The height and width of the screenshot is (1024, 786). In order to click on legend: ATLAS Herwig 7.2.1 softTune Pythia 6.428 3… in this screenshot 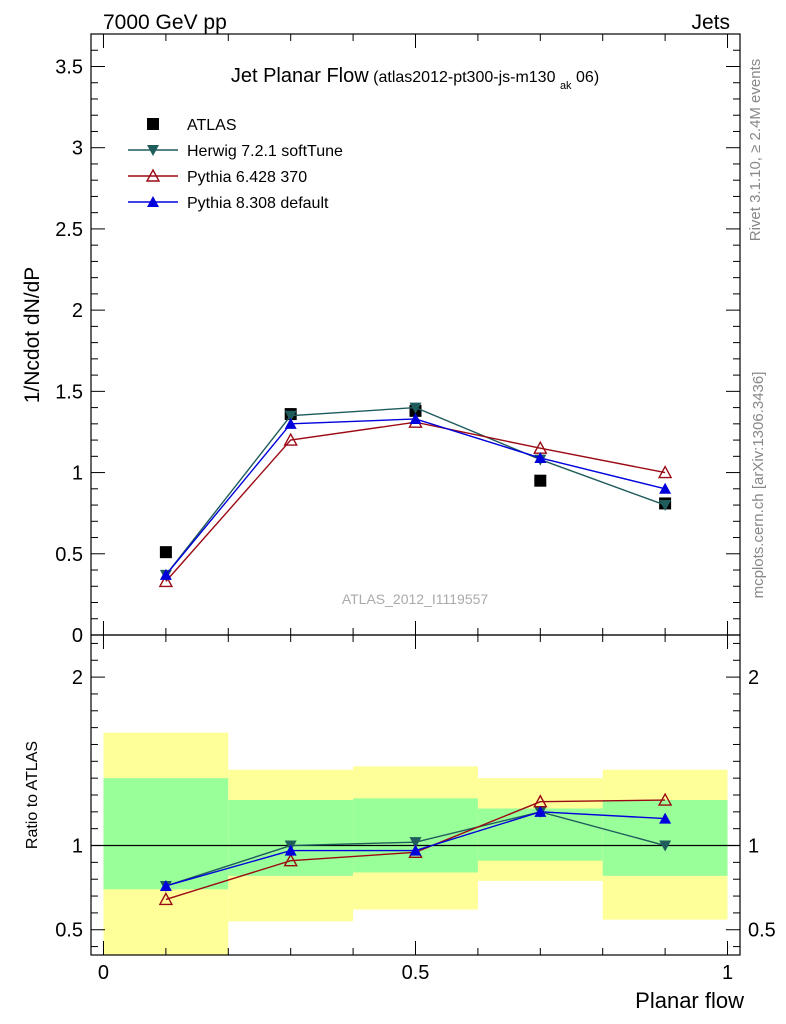, I will do `click(235, 164)`.